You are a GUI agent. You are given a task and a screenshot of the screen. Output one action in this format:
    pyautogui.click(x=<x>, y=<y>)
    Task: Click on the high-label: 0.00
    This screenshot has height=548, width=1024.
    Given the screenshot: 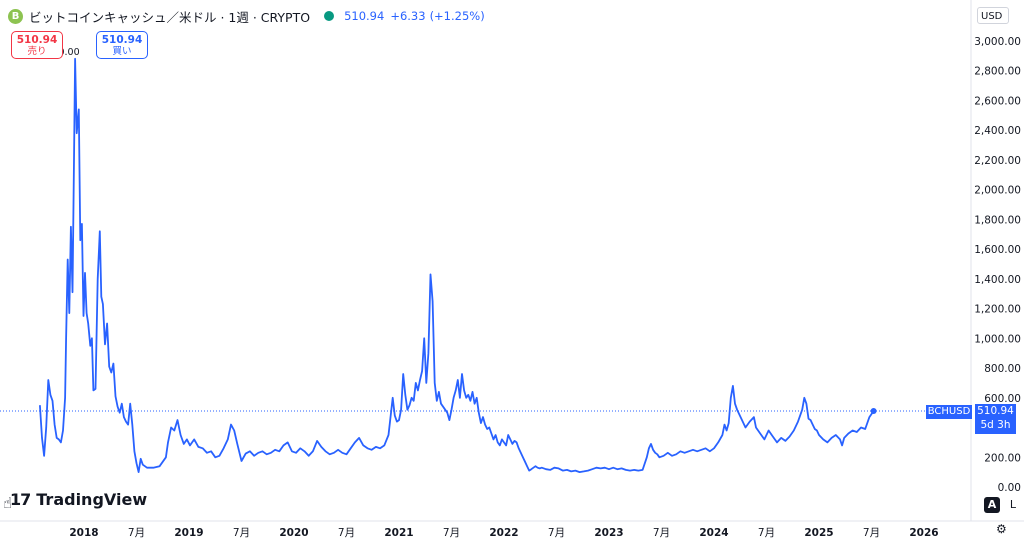 What is the action you would take?
    pyautogui.click(x=68, y=52)
    